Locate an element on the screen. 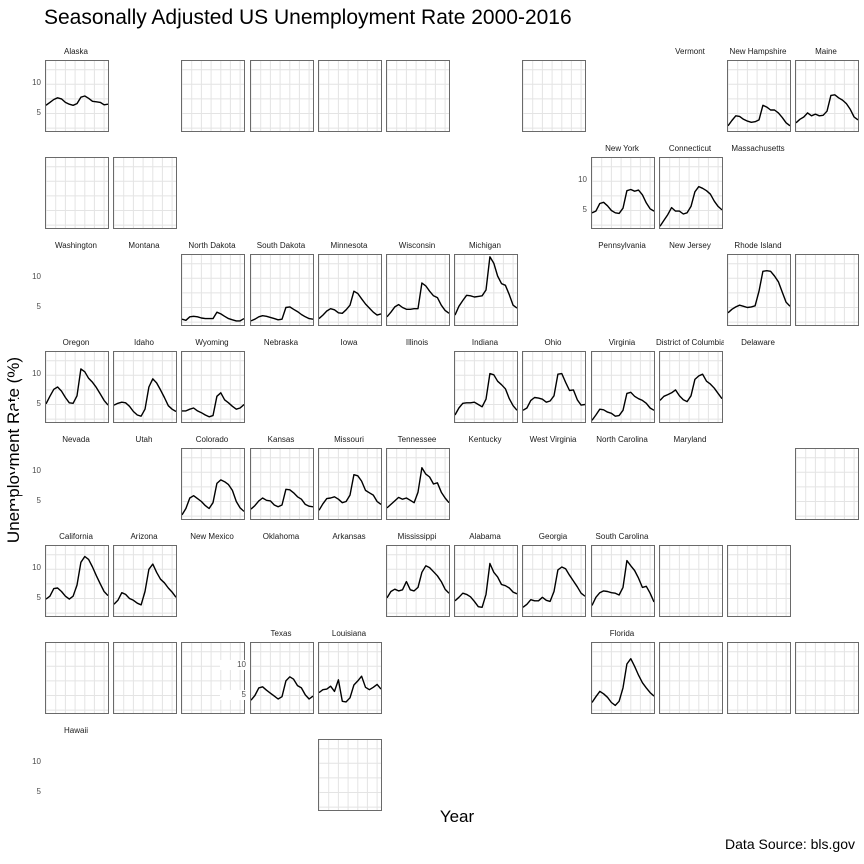  facet-strip-label: Alabama is located at coordinates (485, 536).